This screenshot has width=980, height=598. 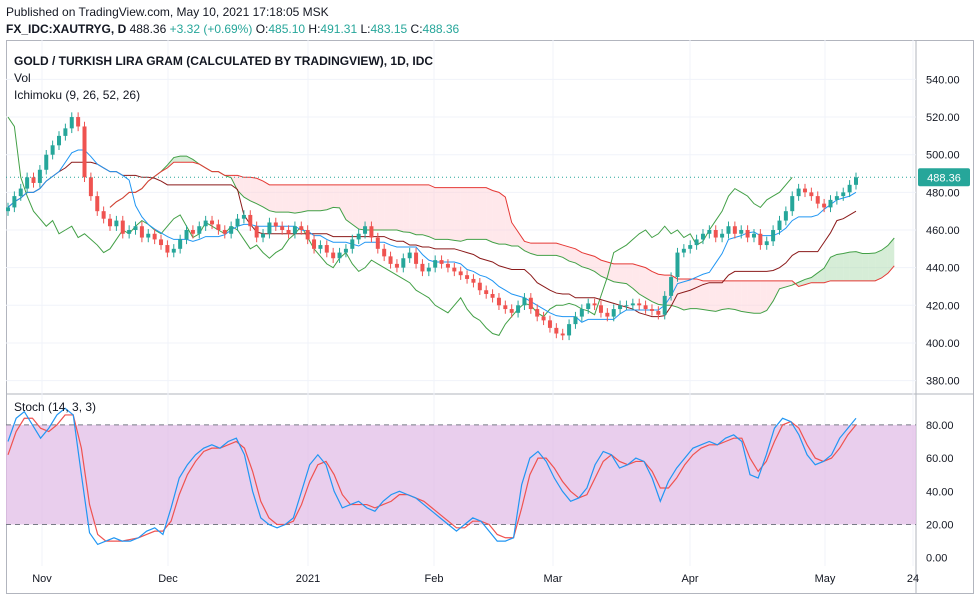 I want to click on high-value: 491.31, so click(x=339, y=29).